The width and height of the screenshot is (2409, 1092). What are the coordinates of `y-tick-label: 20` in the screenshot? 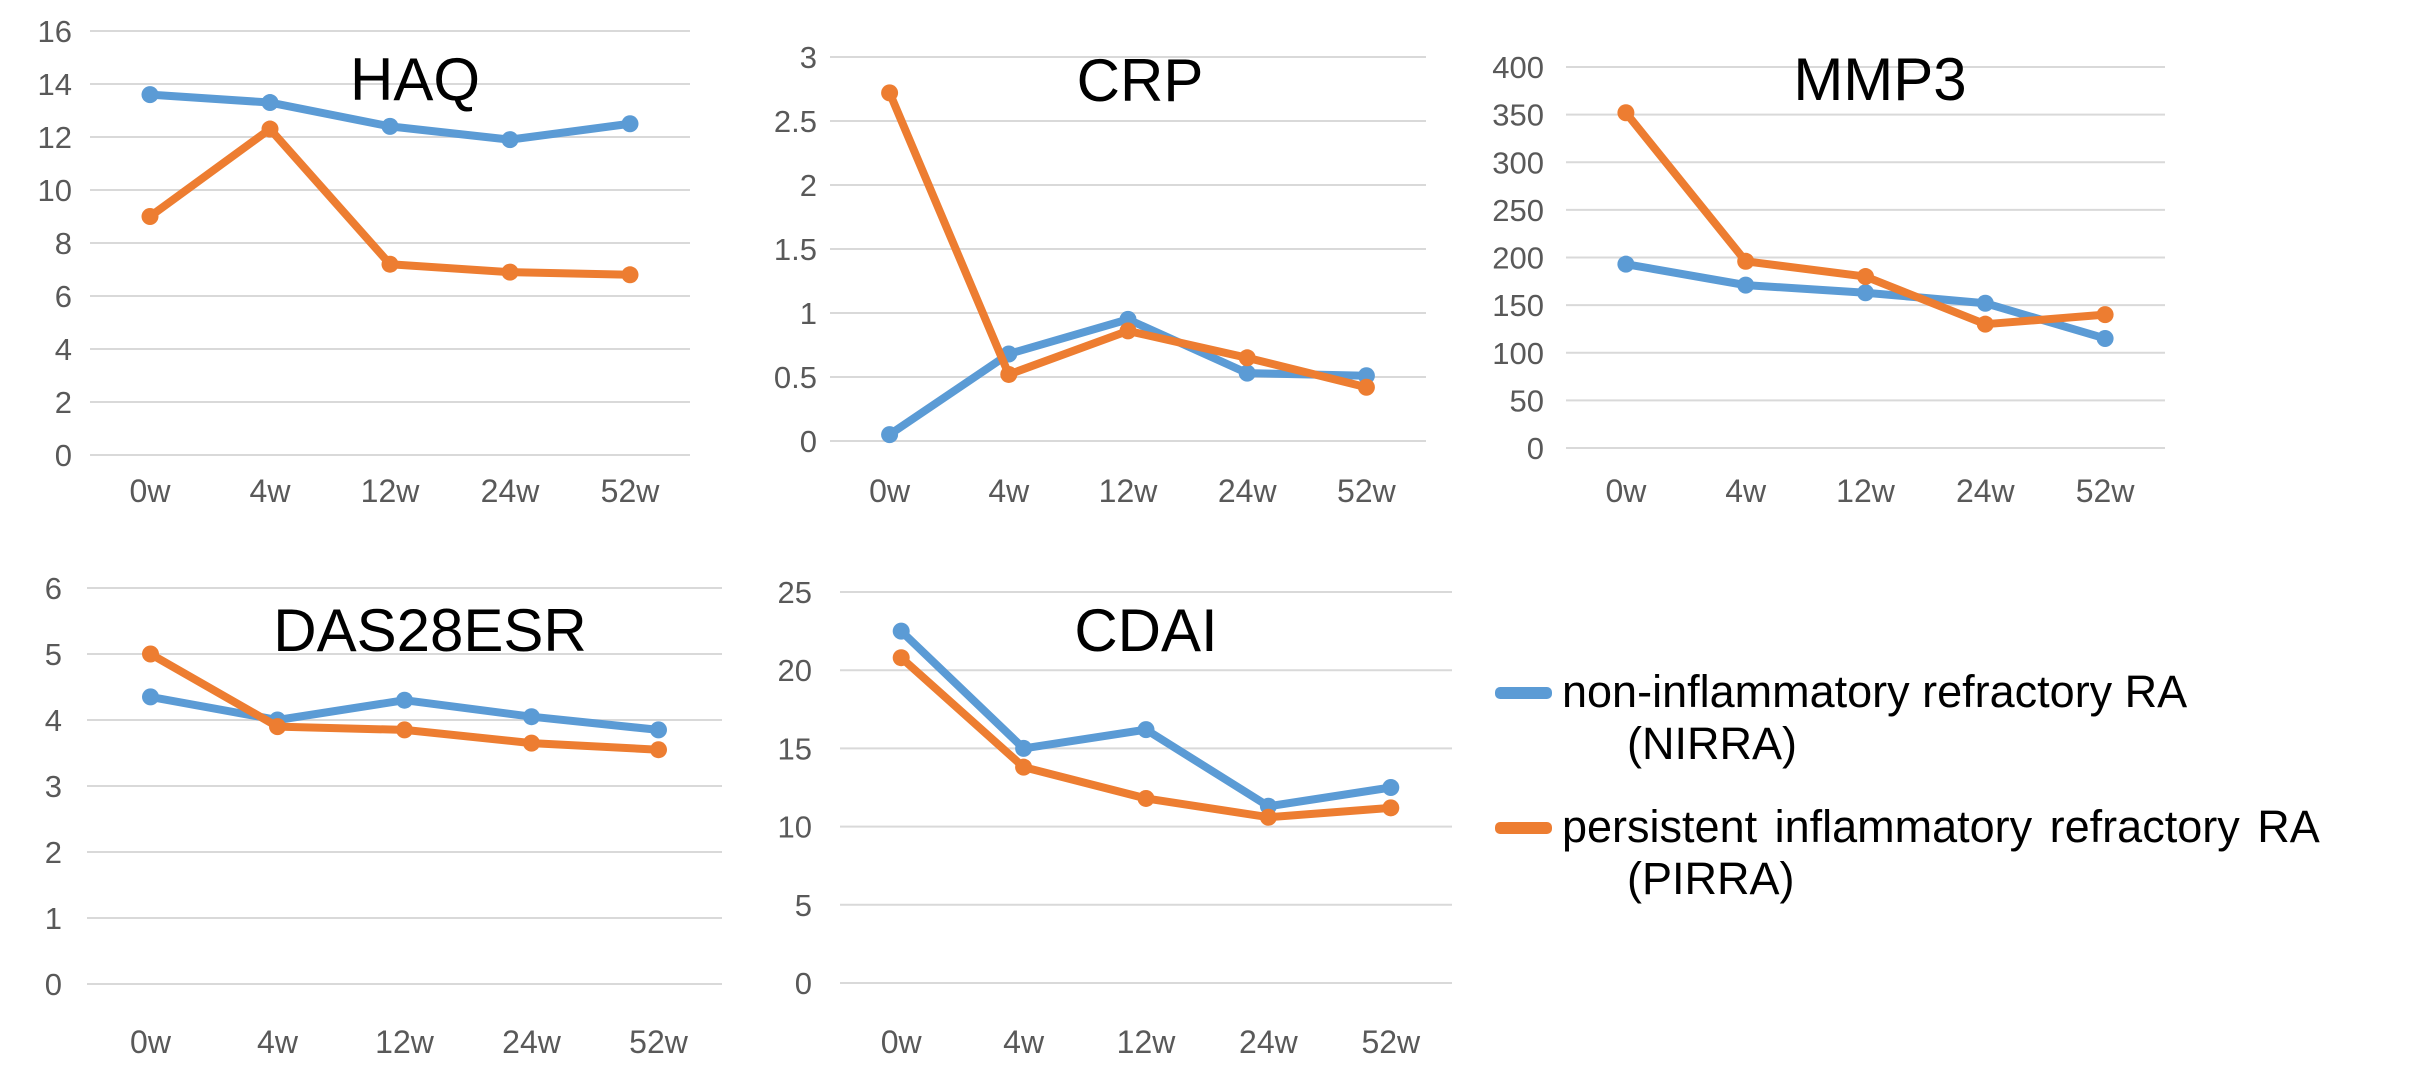 It's located at (795, 670).